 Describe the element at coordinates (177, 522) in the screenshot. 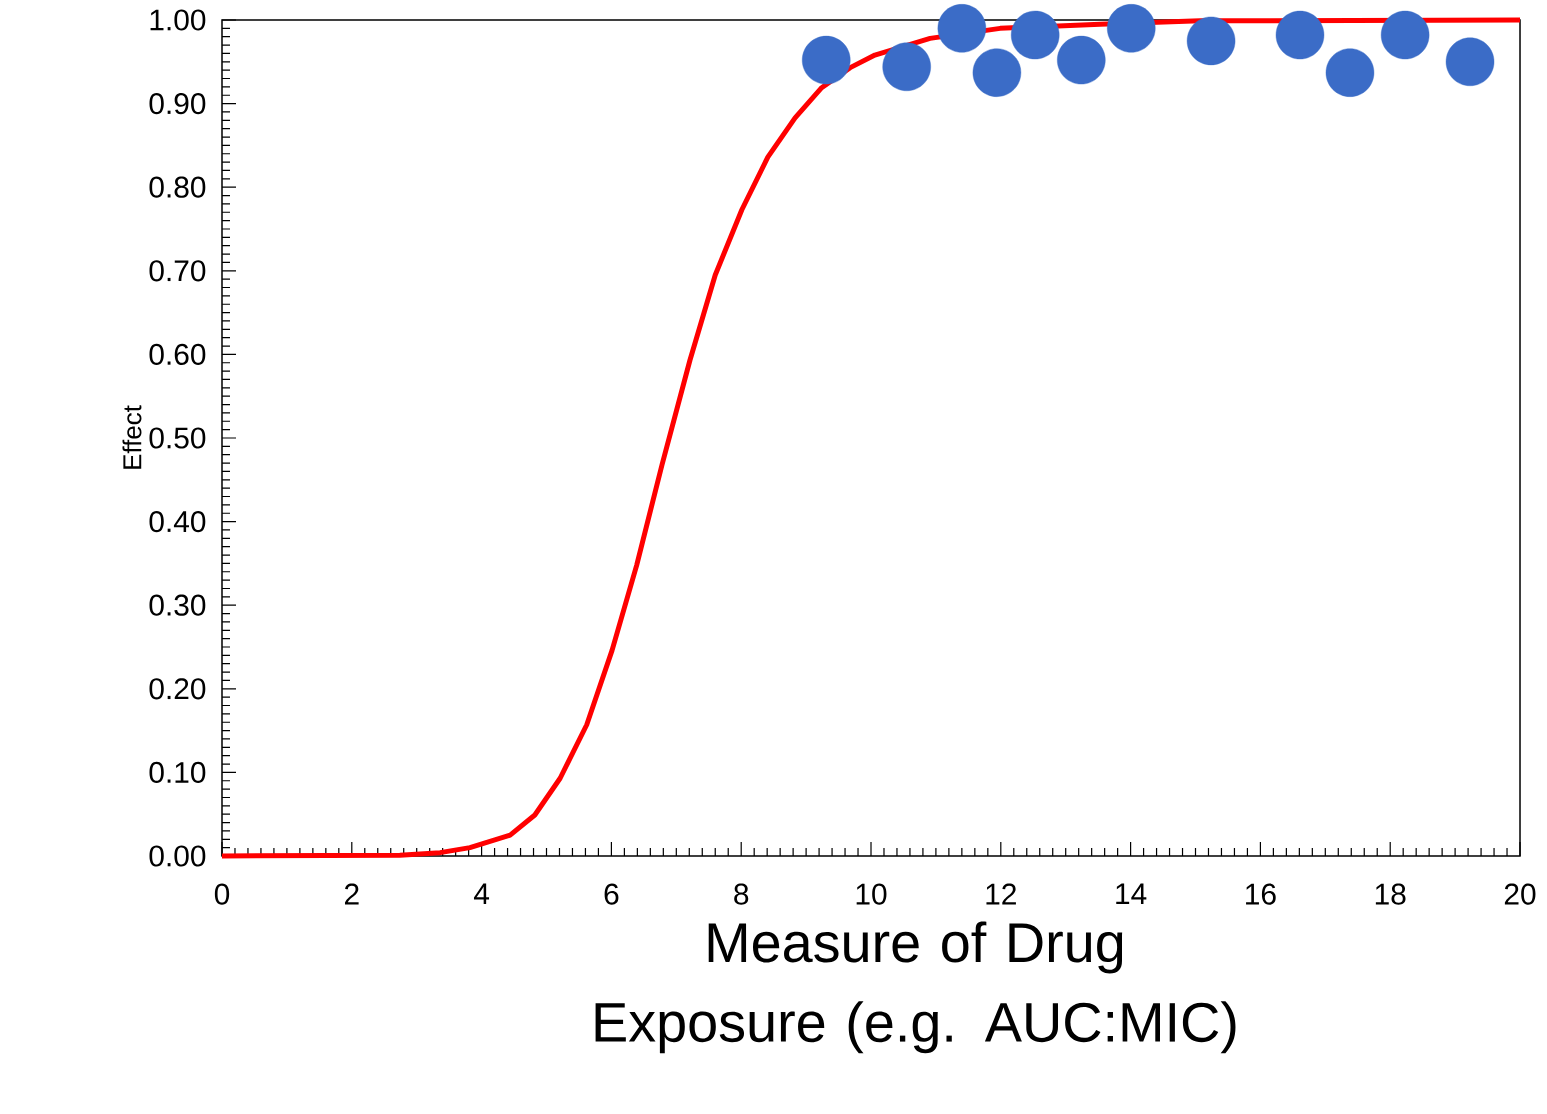

I see `y-tick-label: 0.40` at that location.